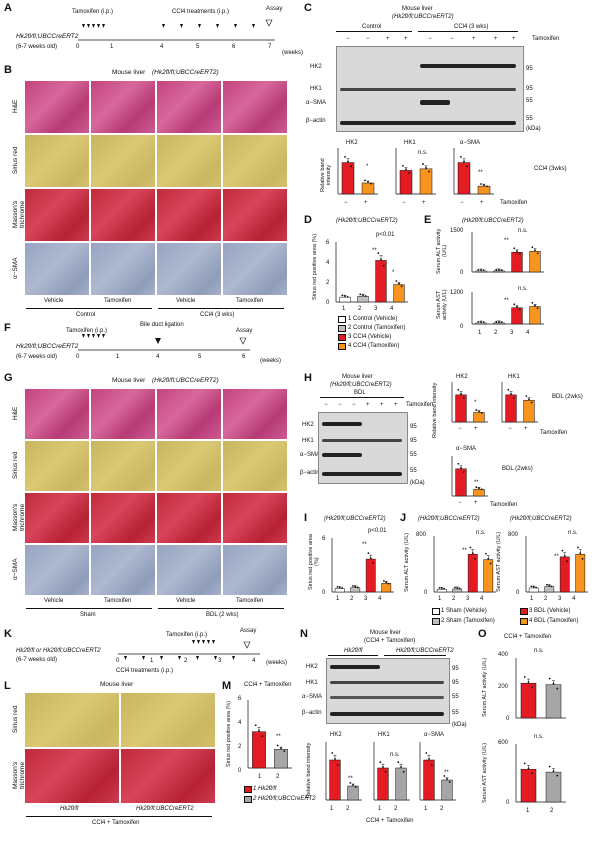 Image resolution: width=600 pixels, height=846 pixels. What do you see at coordinates (377, 531) in the screenshot?
I see `sig-mark: p<0.01` at bounding box center [377, 531].